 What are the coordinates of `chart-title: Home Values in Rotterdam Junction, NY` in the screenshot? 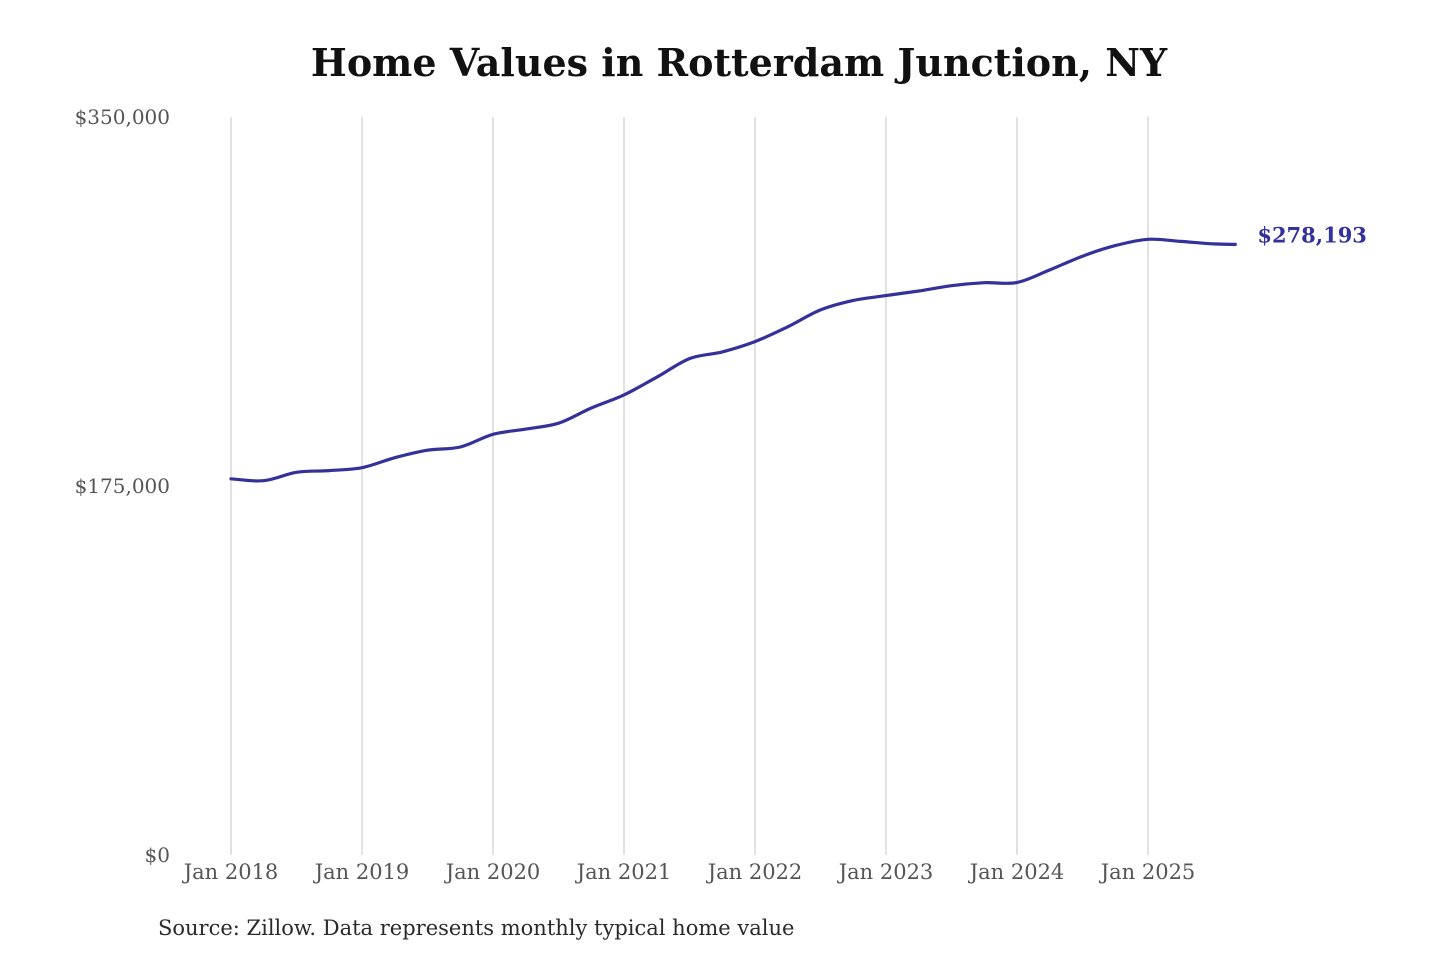 It's located at (739, 62).